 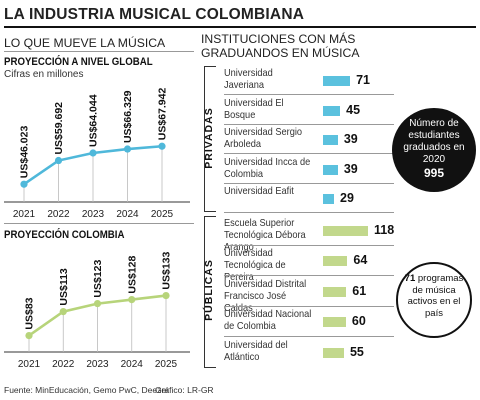 What do you see at coordinates (267, 167) in the screenshot?
I see `bar-category-label: Universidad Incca de Colombia` at bounding box center [267, 167].